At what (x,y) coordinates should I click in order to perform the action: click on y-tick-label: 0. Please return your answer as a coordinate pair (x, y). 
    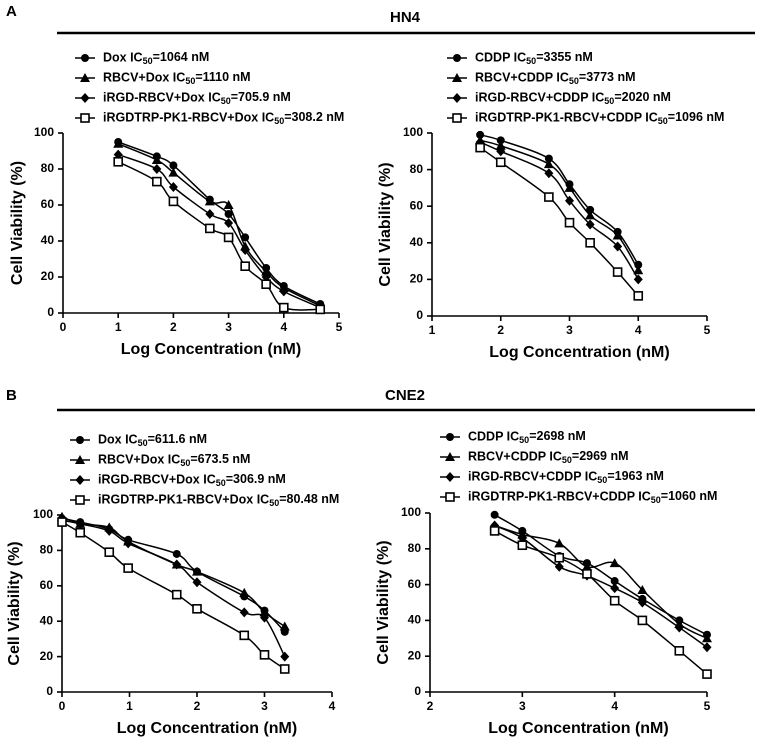
    Looking at the image, I should click on (417, 691).